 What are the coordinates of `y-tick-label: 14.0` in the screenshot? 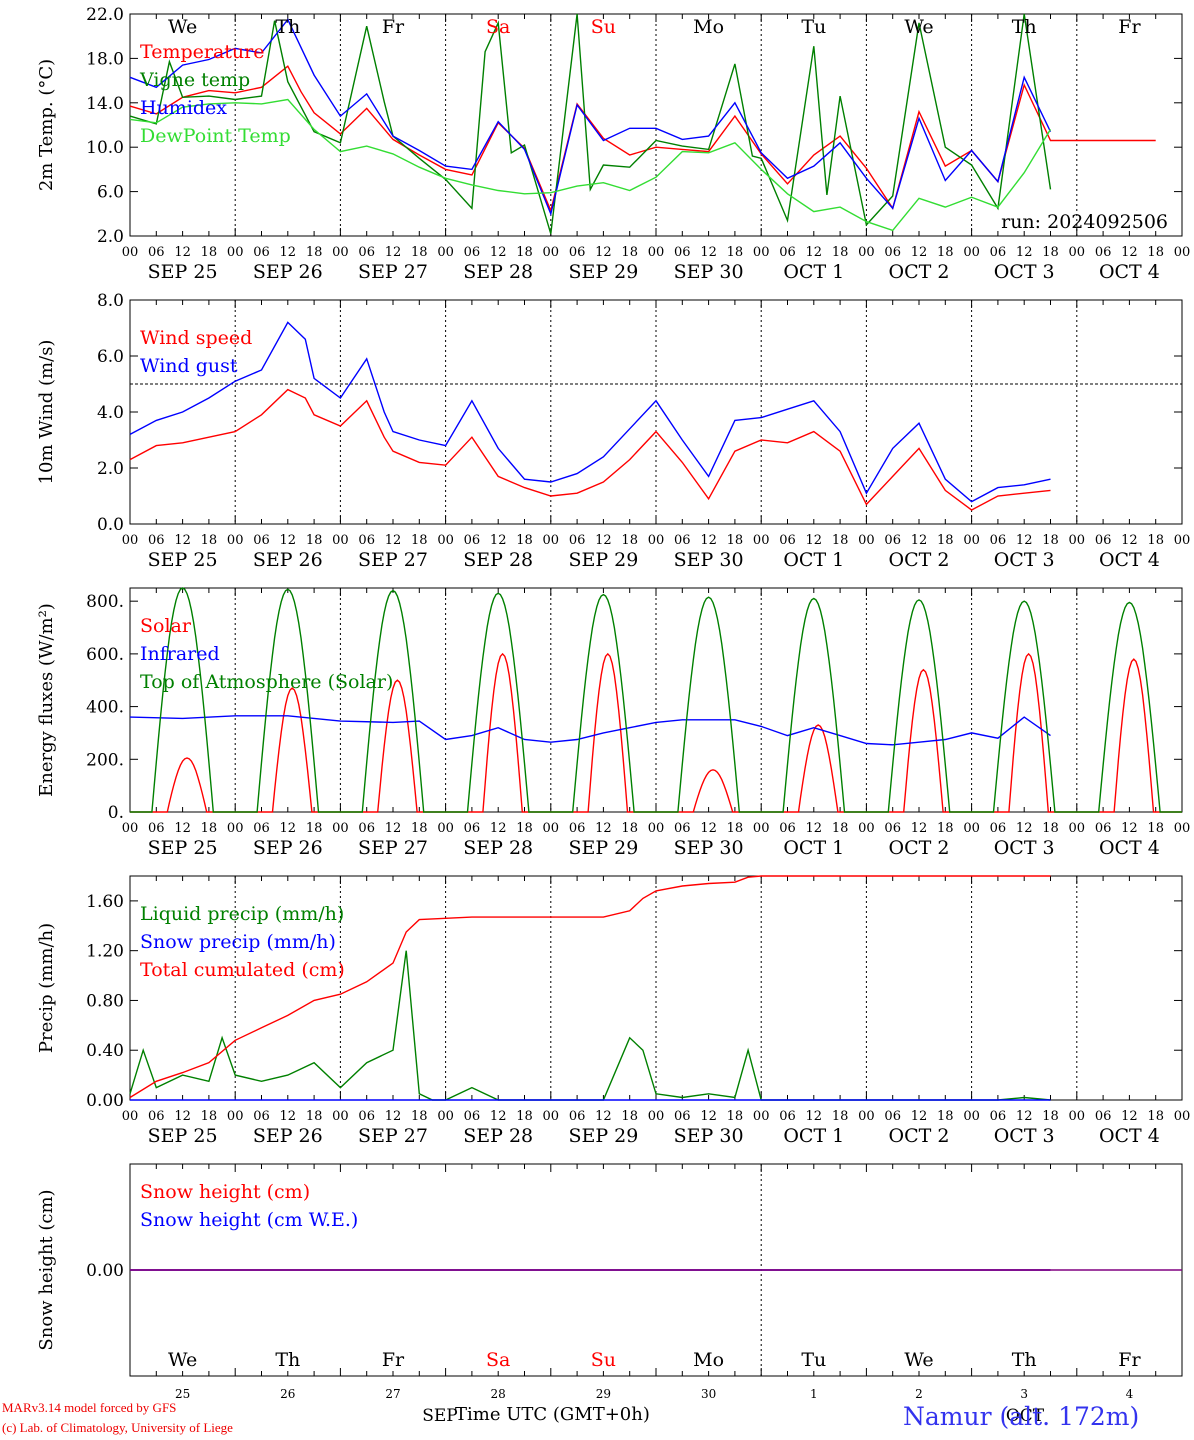 It's located at (105, 104).